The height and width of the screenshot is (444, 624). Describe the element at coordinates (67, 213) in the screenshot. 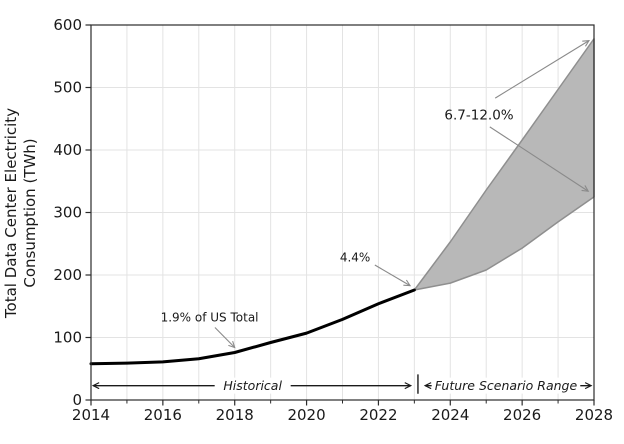

I see `y-axis-tick-label: 300` at that location.